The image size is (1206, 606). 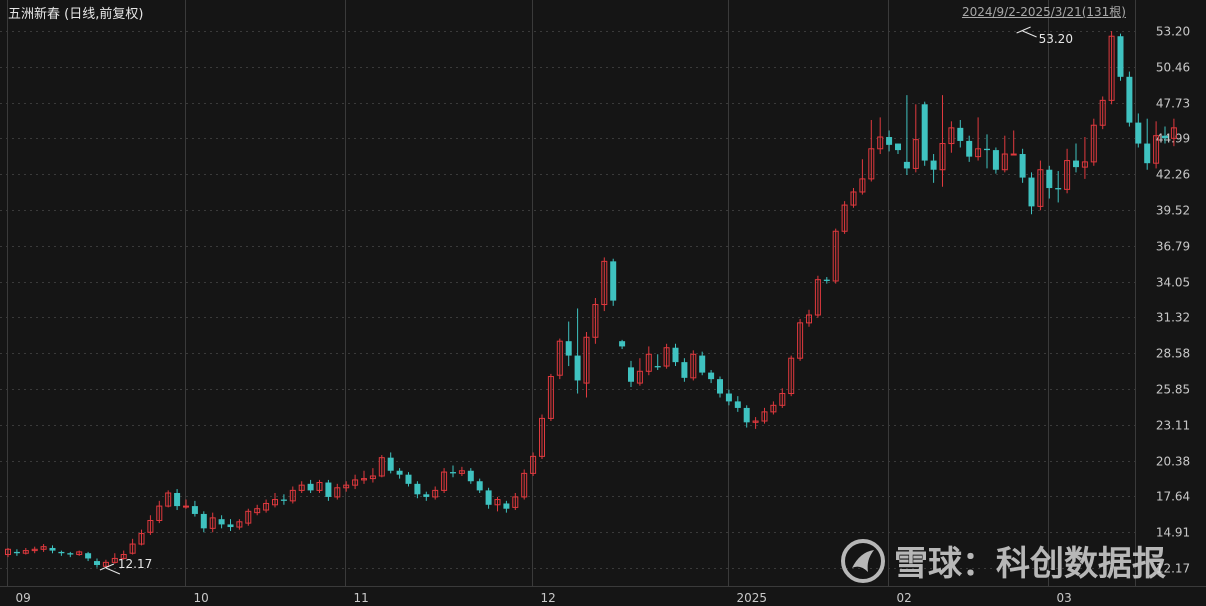 I want to click on y-tick-label: 28.58, so click(x=1173, y=354).